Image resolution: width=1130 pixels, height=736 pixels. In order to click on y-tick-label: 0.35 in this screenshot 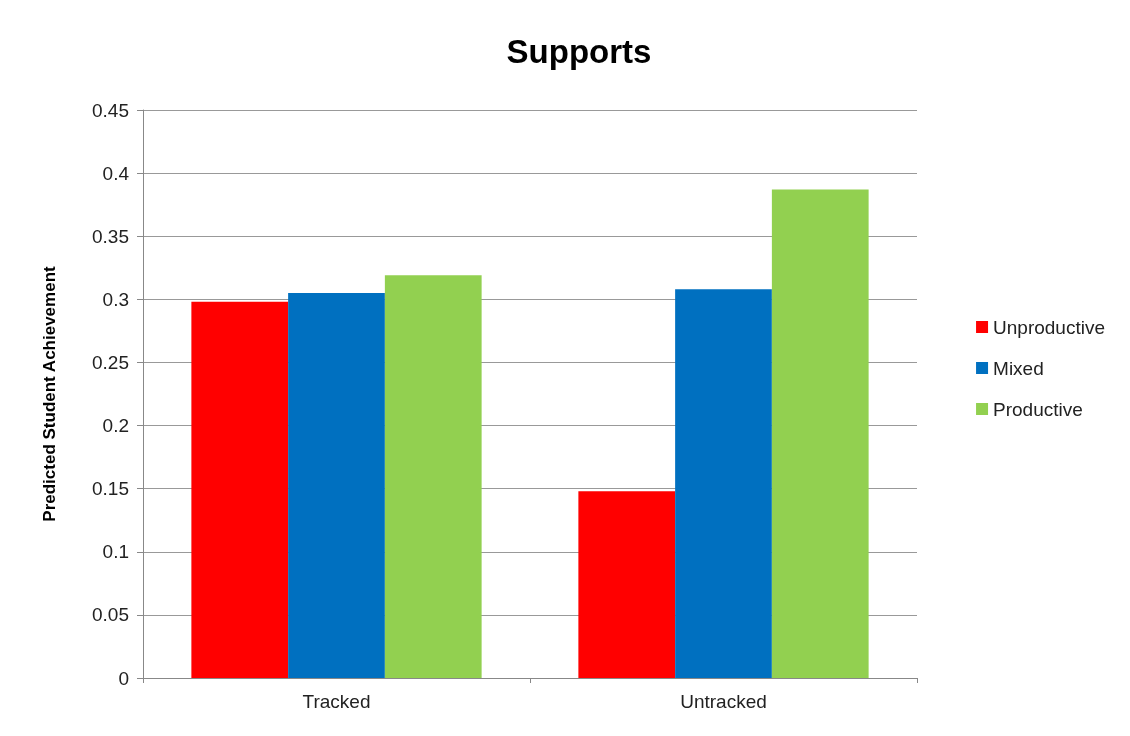, I will do `click(110, 236)`.